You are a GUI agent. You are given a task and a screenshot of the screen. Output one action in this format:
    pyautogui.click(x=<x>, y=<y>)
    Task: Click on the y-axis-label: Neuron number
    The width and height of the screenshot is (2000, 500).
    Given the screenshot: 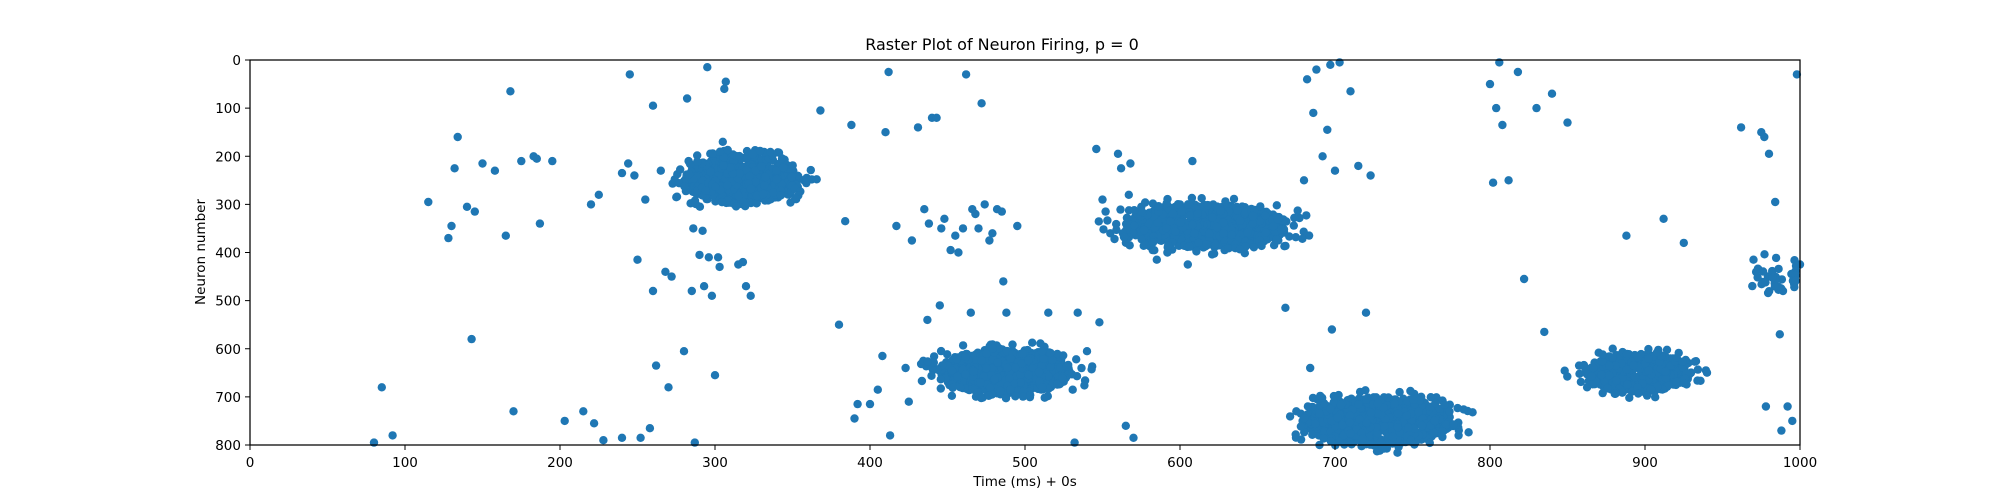 What is the action you would take?
    pyautogui.click(x=201, y=252)
    